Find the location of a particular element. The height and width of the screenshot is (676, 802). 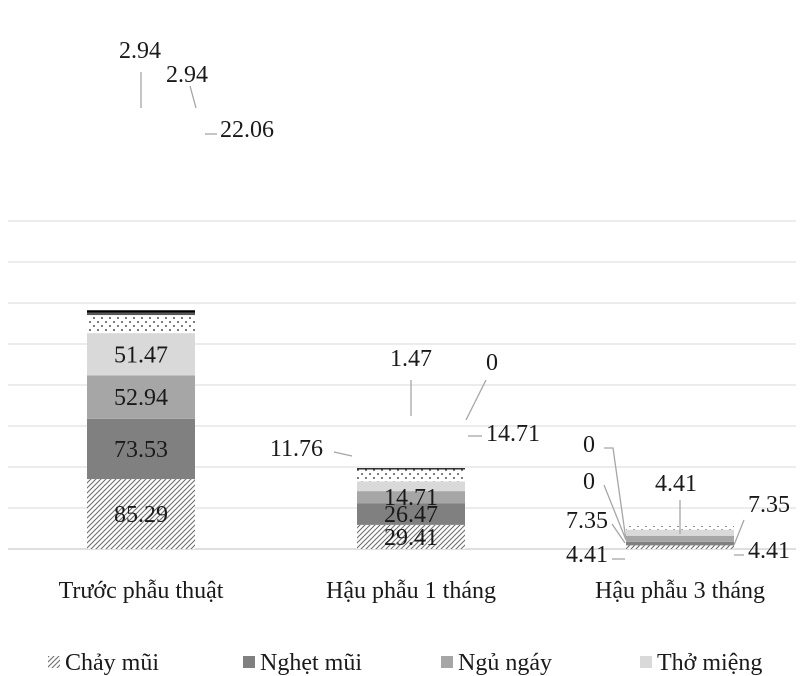

bar-hau-phau-1-thang is located at coordinates (411, 508).